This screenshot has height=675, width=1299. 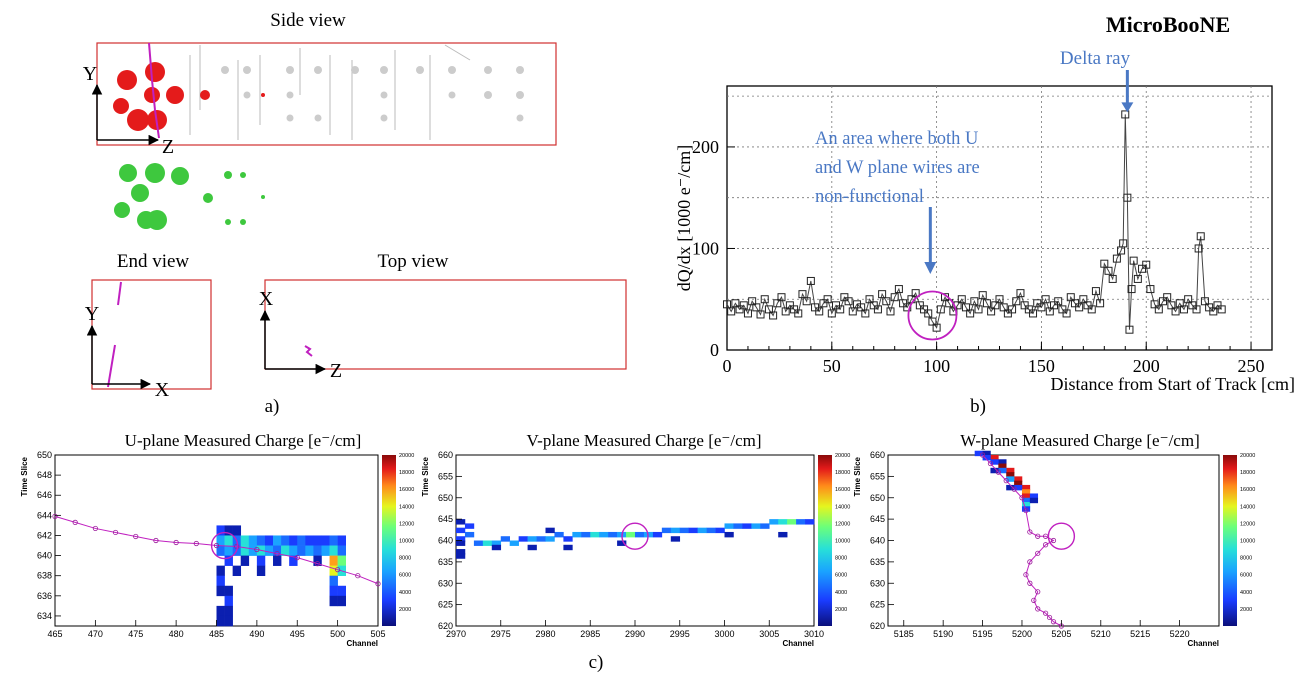 What do you see at coordinates (456, 634) in the screenshot?
I see `x-tick-label: 2970` at bounding box center [456, 634].